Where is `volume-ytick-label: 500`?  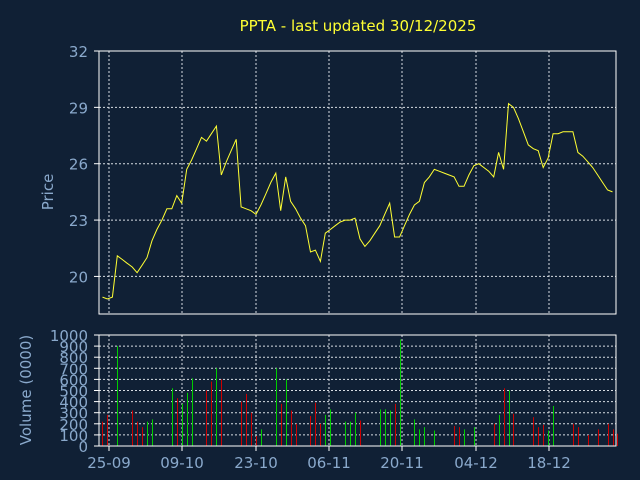
volume-ytick-label: 500 is located at coordinates (73, 392).